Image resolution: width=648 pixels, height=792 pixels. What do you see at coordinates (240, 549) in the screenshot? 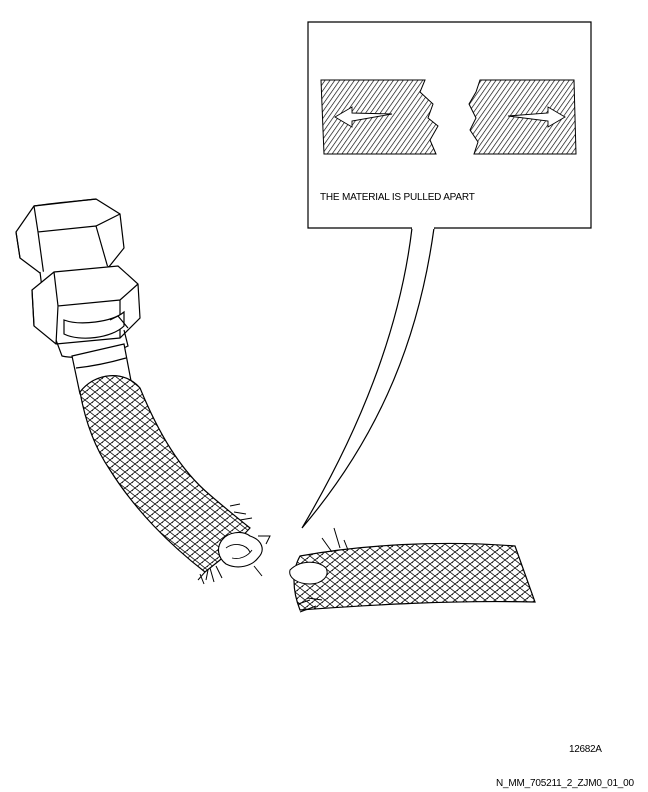
I see `torn-core-left` at bounding box center [240, 549].